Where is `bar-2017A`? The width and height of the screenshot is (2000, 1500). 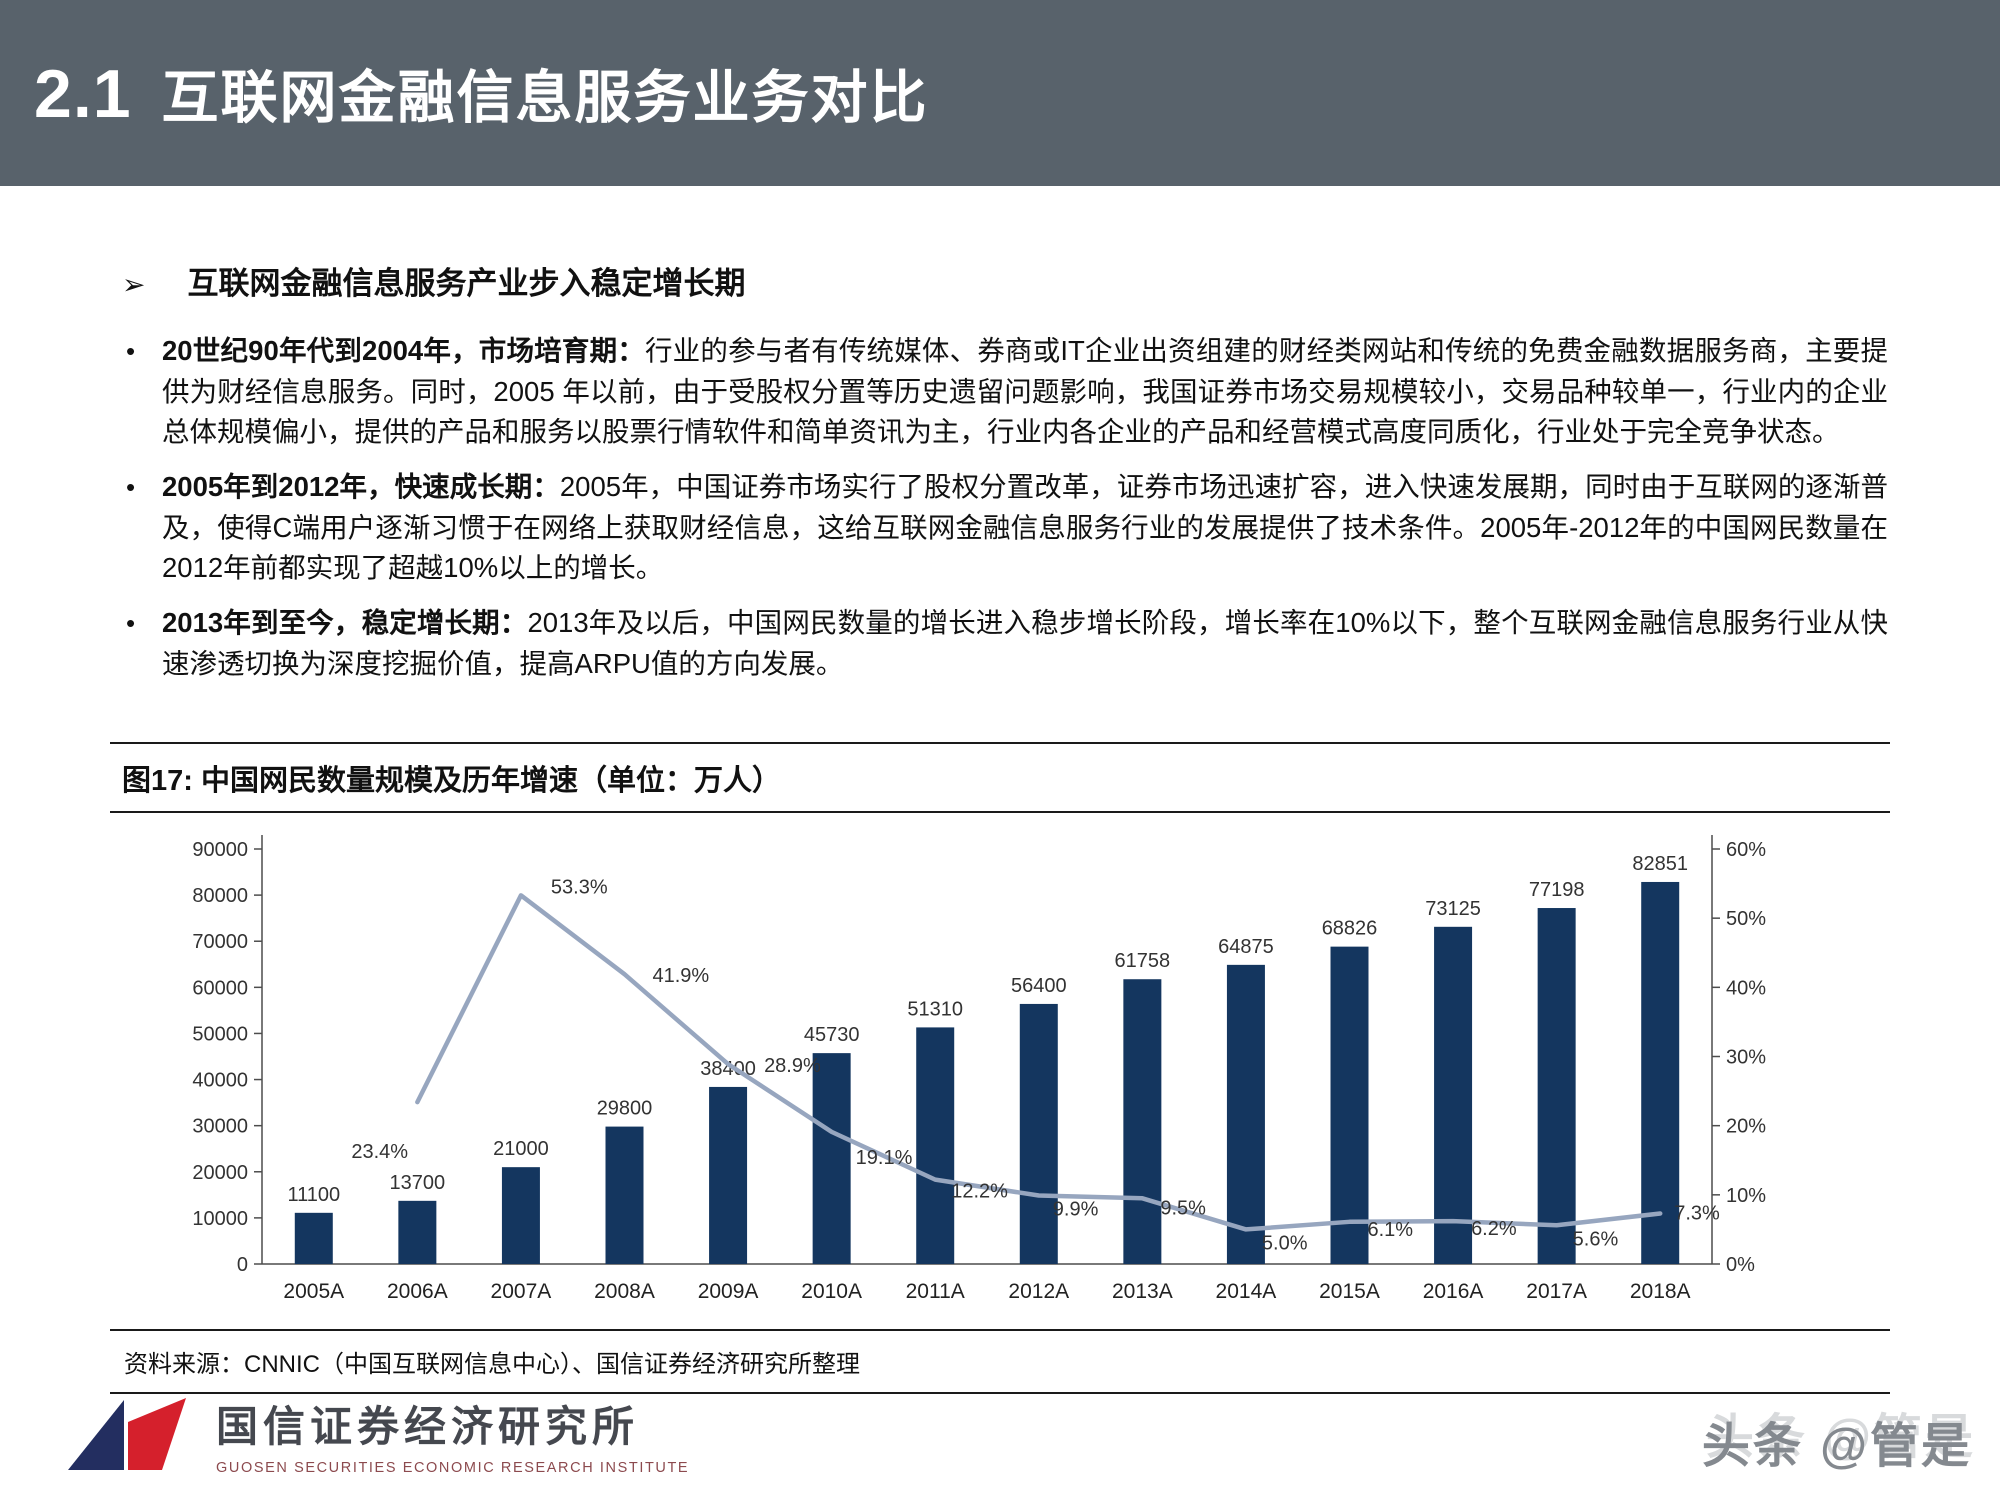 bar-2017A is located at coordinates (1556, 1086).